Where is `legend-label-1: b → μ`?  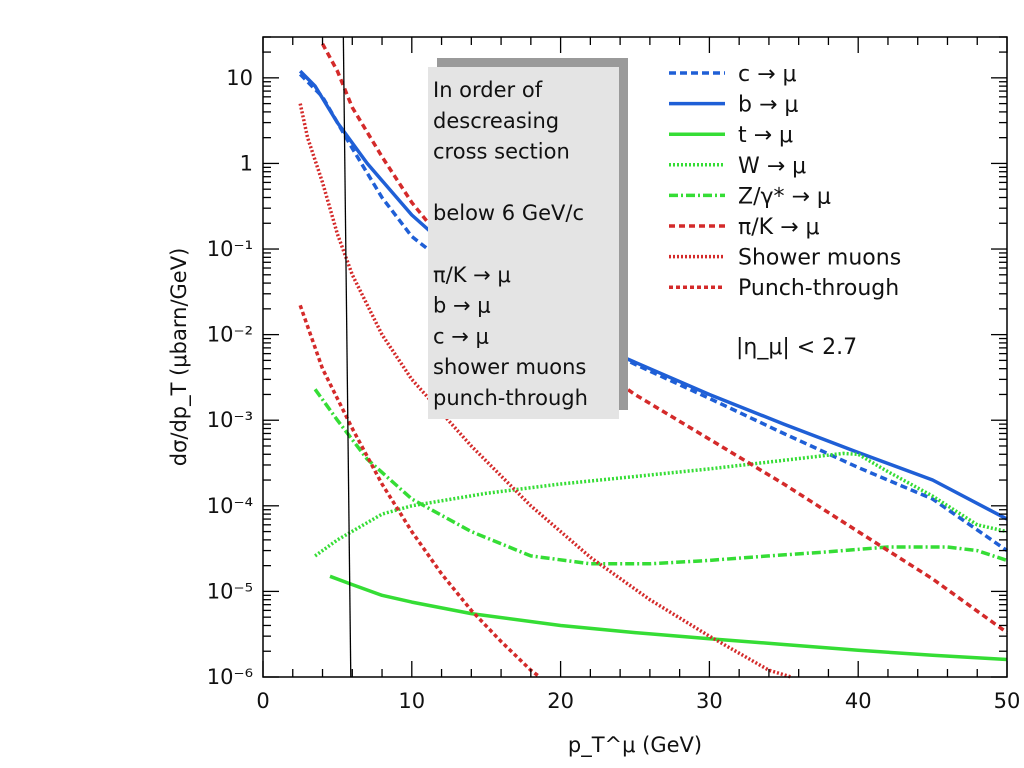 legend-label-1: b → μ is located at coordinates (768, 105).